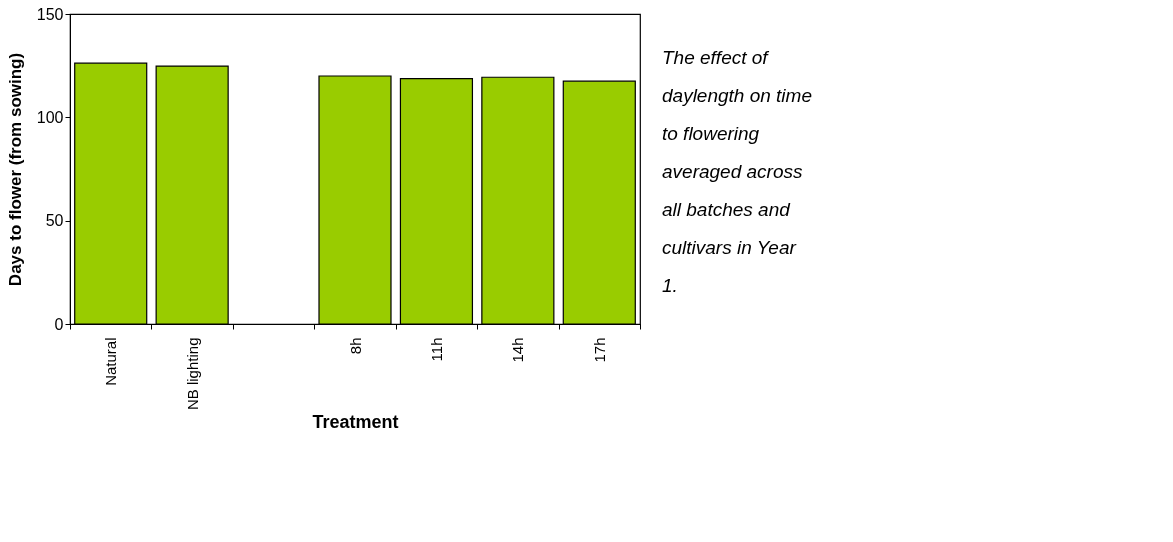 This screenshot has width=1173, height=542. I want to click on y-tick-label: 50, so click(54, 221).